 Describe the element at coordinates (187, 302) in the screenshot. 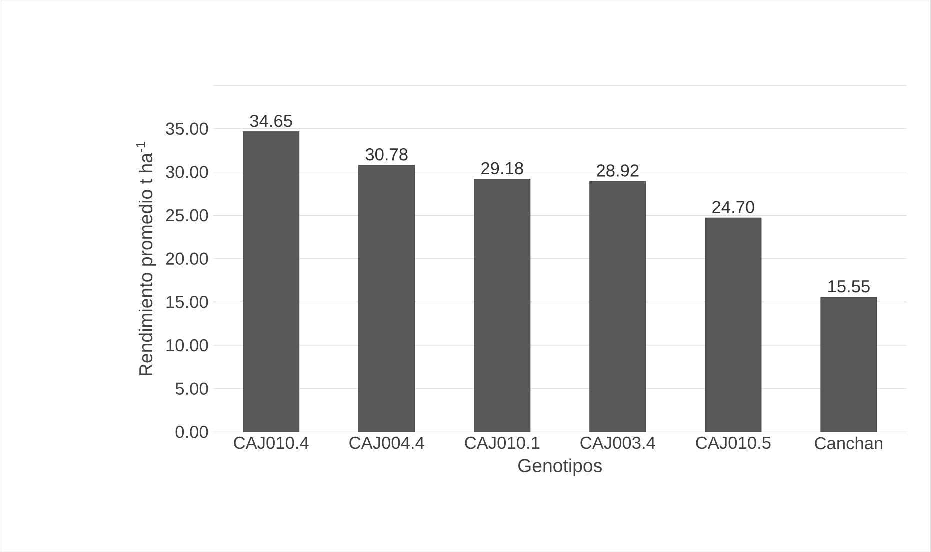

I see `y-tick-label: 15.00` at that location.